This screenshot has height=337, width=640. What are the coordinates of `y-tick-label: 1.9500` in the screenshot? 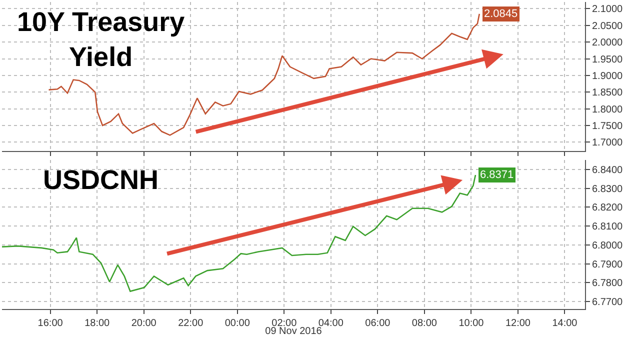 It's located at (608, 60).